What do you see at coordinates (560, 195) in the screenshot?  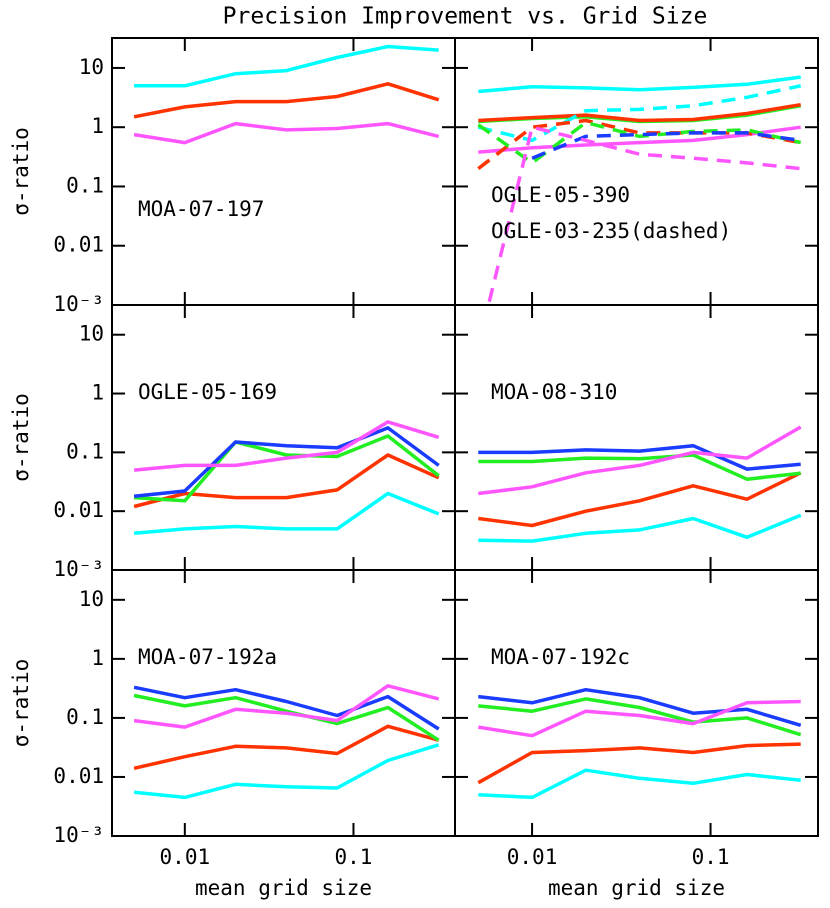 I see `panel-label: OGLE-05-390` at bounding box center [560, 195].